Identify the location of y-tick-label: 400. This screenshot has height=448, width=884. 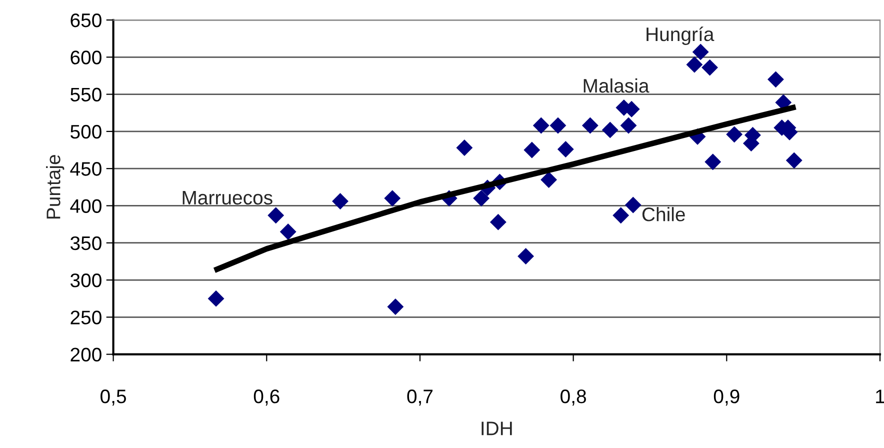
(86, 206).